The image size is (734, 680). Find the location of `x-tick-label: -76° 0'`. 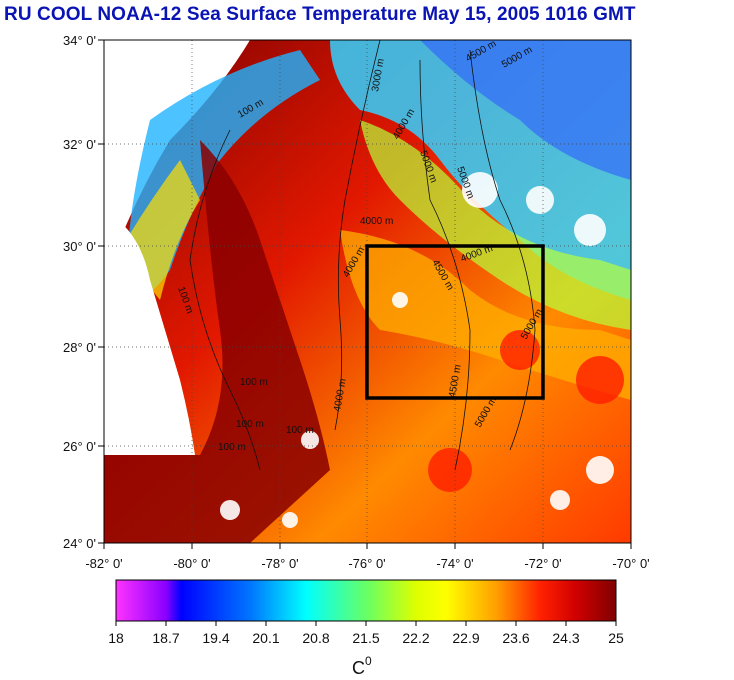

x-tick-label: -76° 0' is located at coordinates (366, 563).